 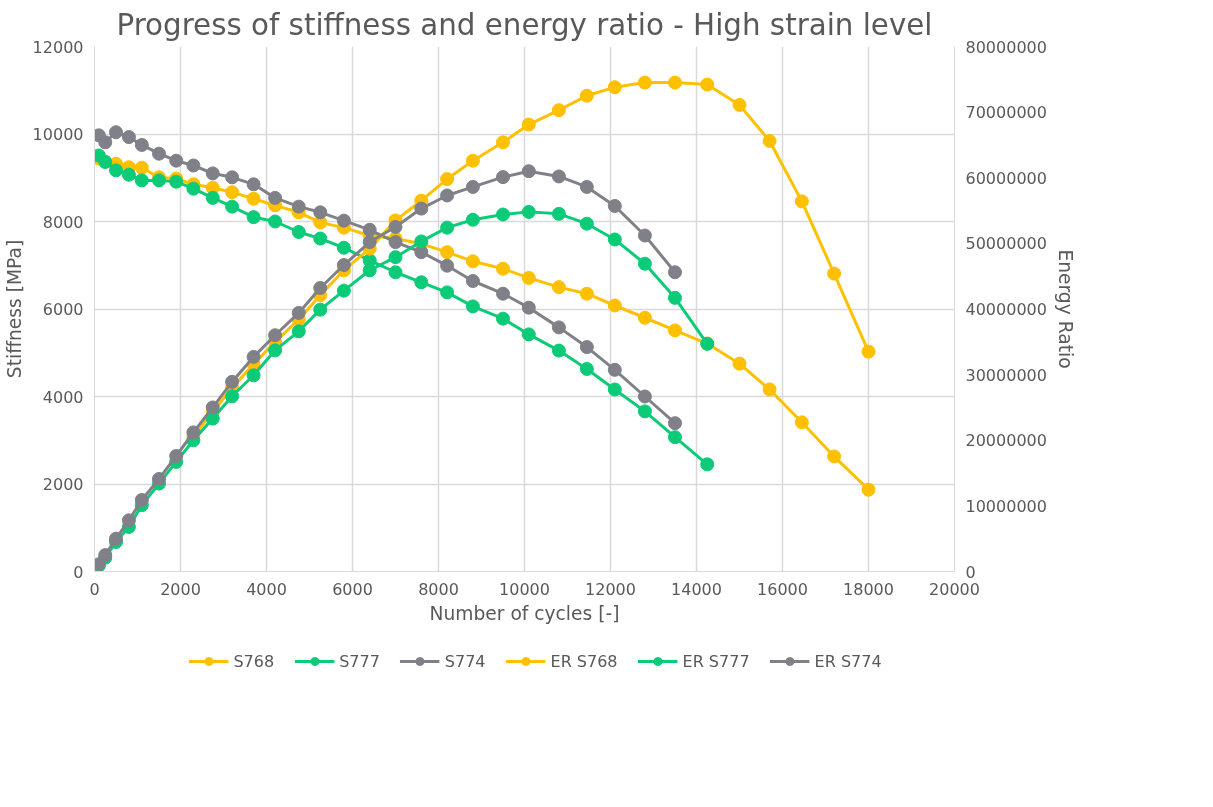 I want to click on y2-tick-label: 50000000, so click(x=1006, y=244).